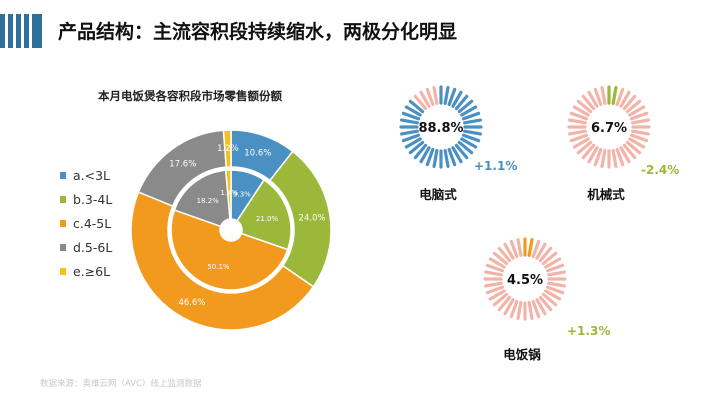 The image size is (720, 405). Describe the element at coordinates (190, 96) in the screenshot. I see `donut-chart-title: 本月电饭煲各容积段市场零售额份额` at that location.